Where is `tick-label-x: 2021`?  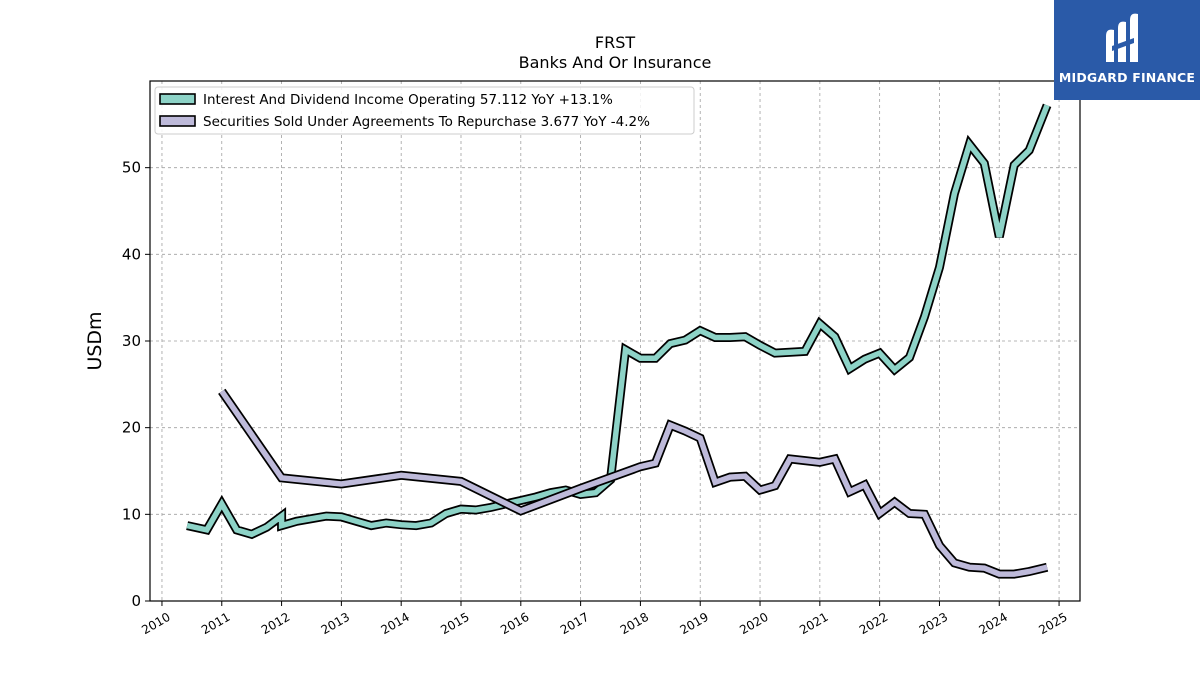 tick-label-x: 2021 is located at coordinates (813, 623).